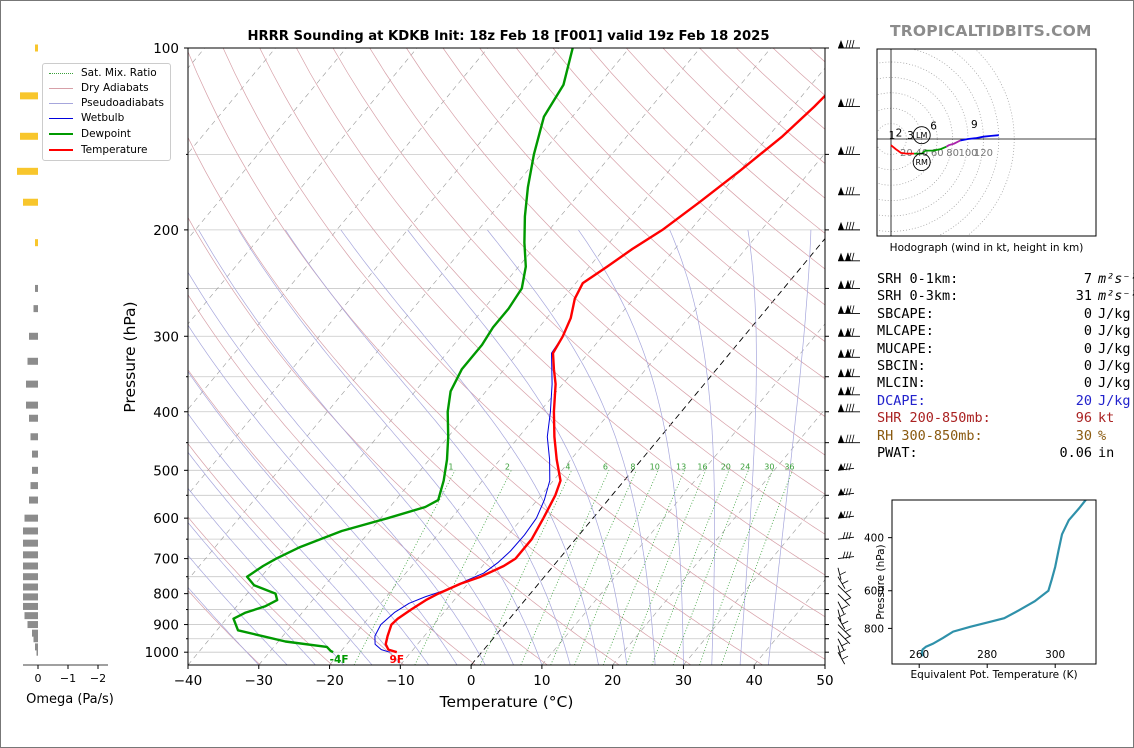  I want to click on legend-label: Temperature, so click(114, 150).